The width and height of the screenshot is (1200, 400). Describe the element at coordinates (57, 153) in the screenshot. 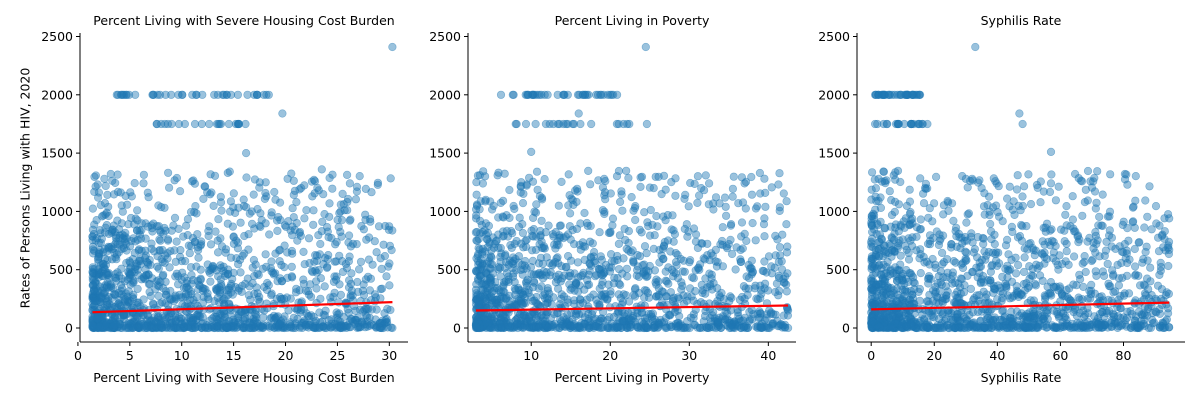

I see `y-tick-label: 1500` at that location.